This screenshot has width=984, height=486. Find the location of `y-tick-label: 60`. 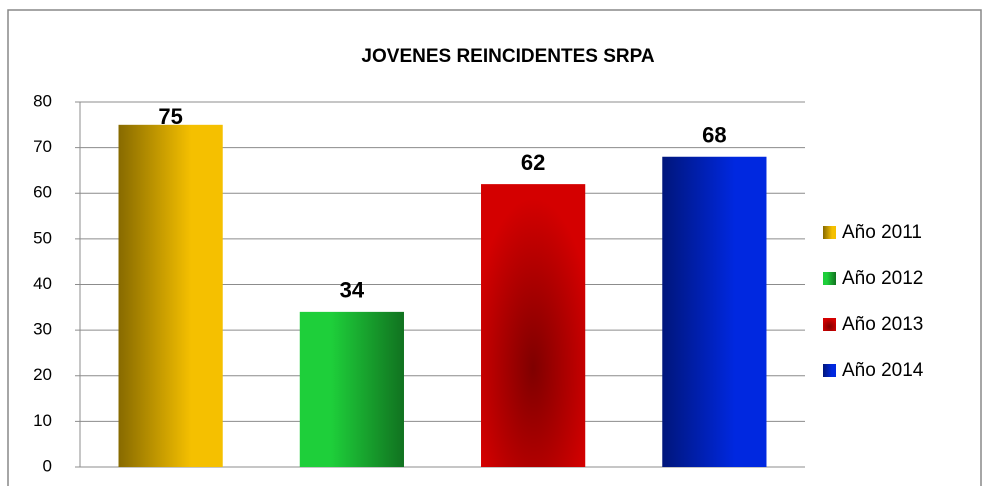

y-tick-label: 60 is located at coordinates (42, 192).